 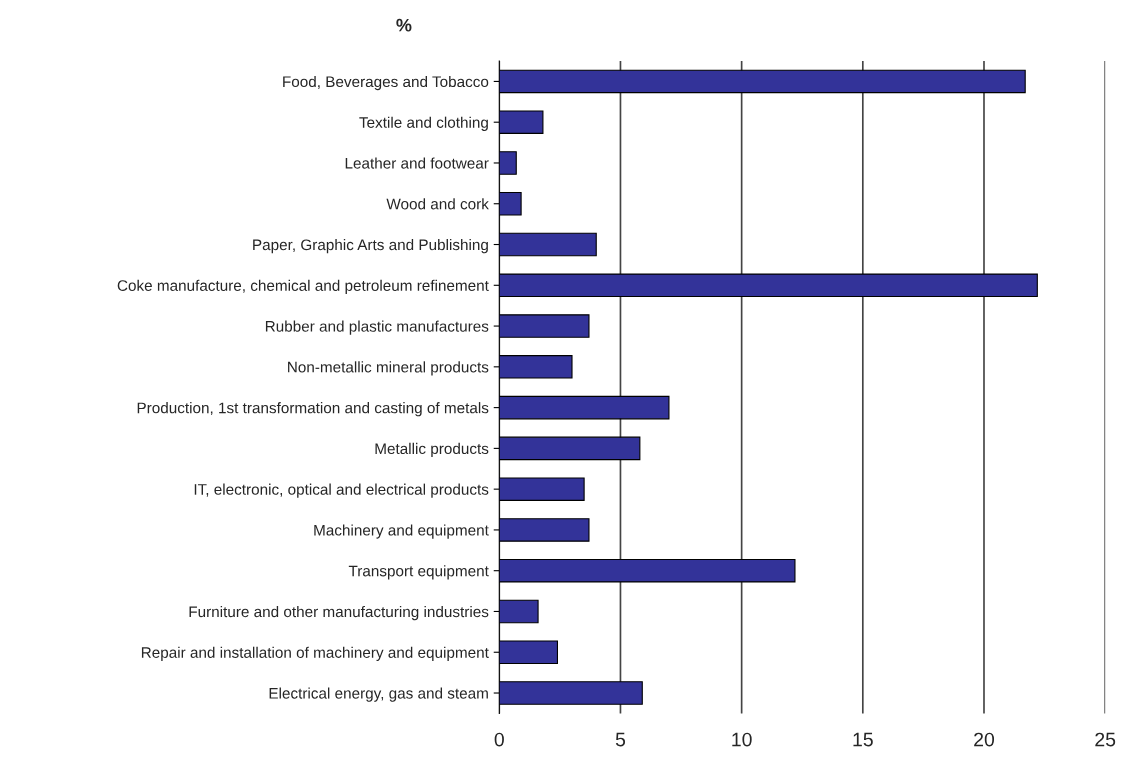 I want to click on x-tick-label: 20, so click(x=984, y=739).